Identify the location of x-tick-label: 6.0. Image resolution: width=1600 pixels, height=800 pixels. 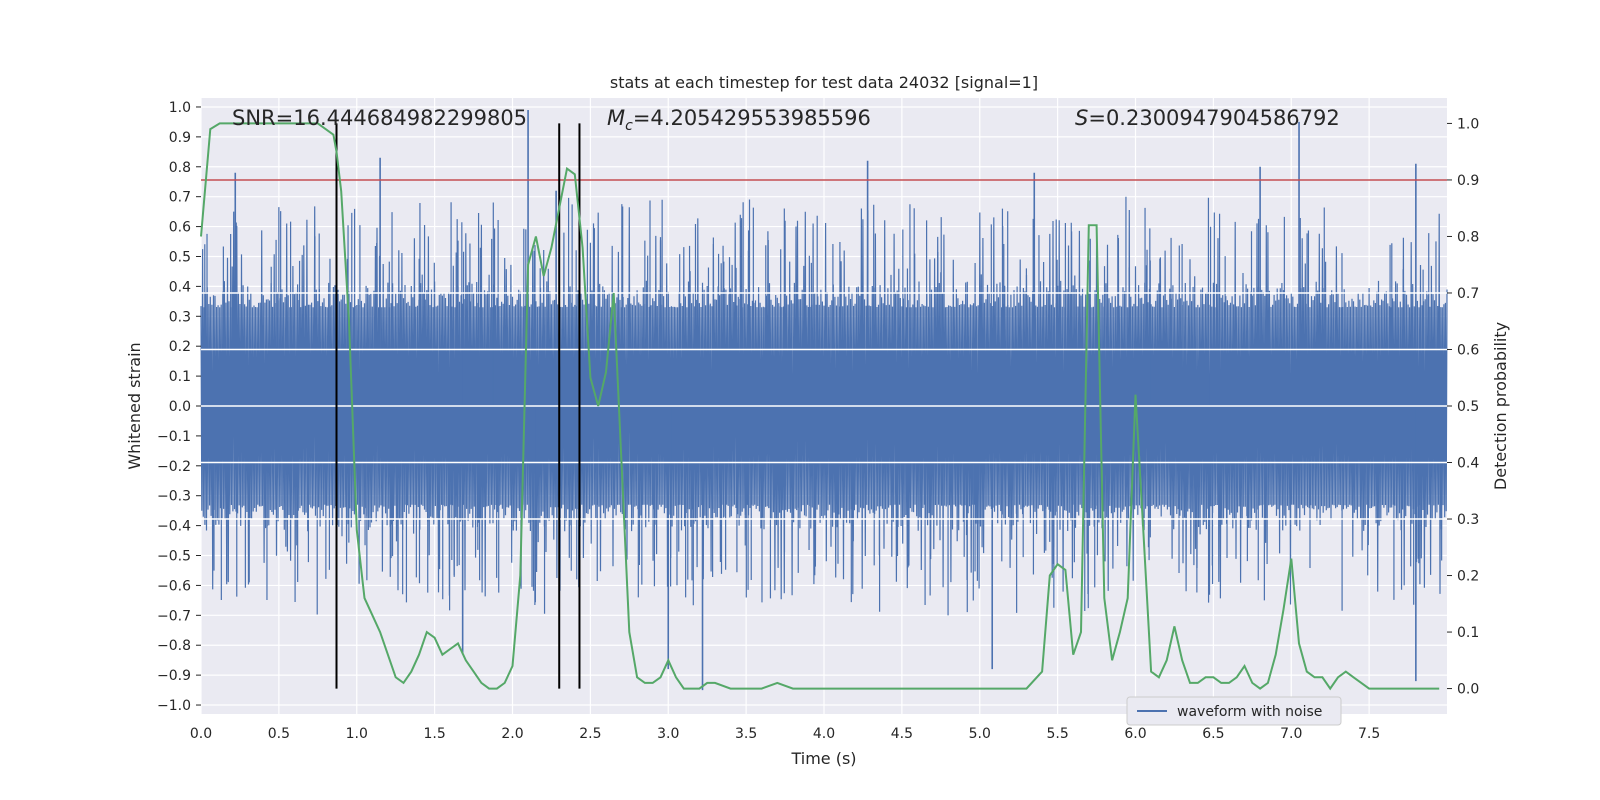
(1135, 734).